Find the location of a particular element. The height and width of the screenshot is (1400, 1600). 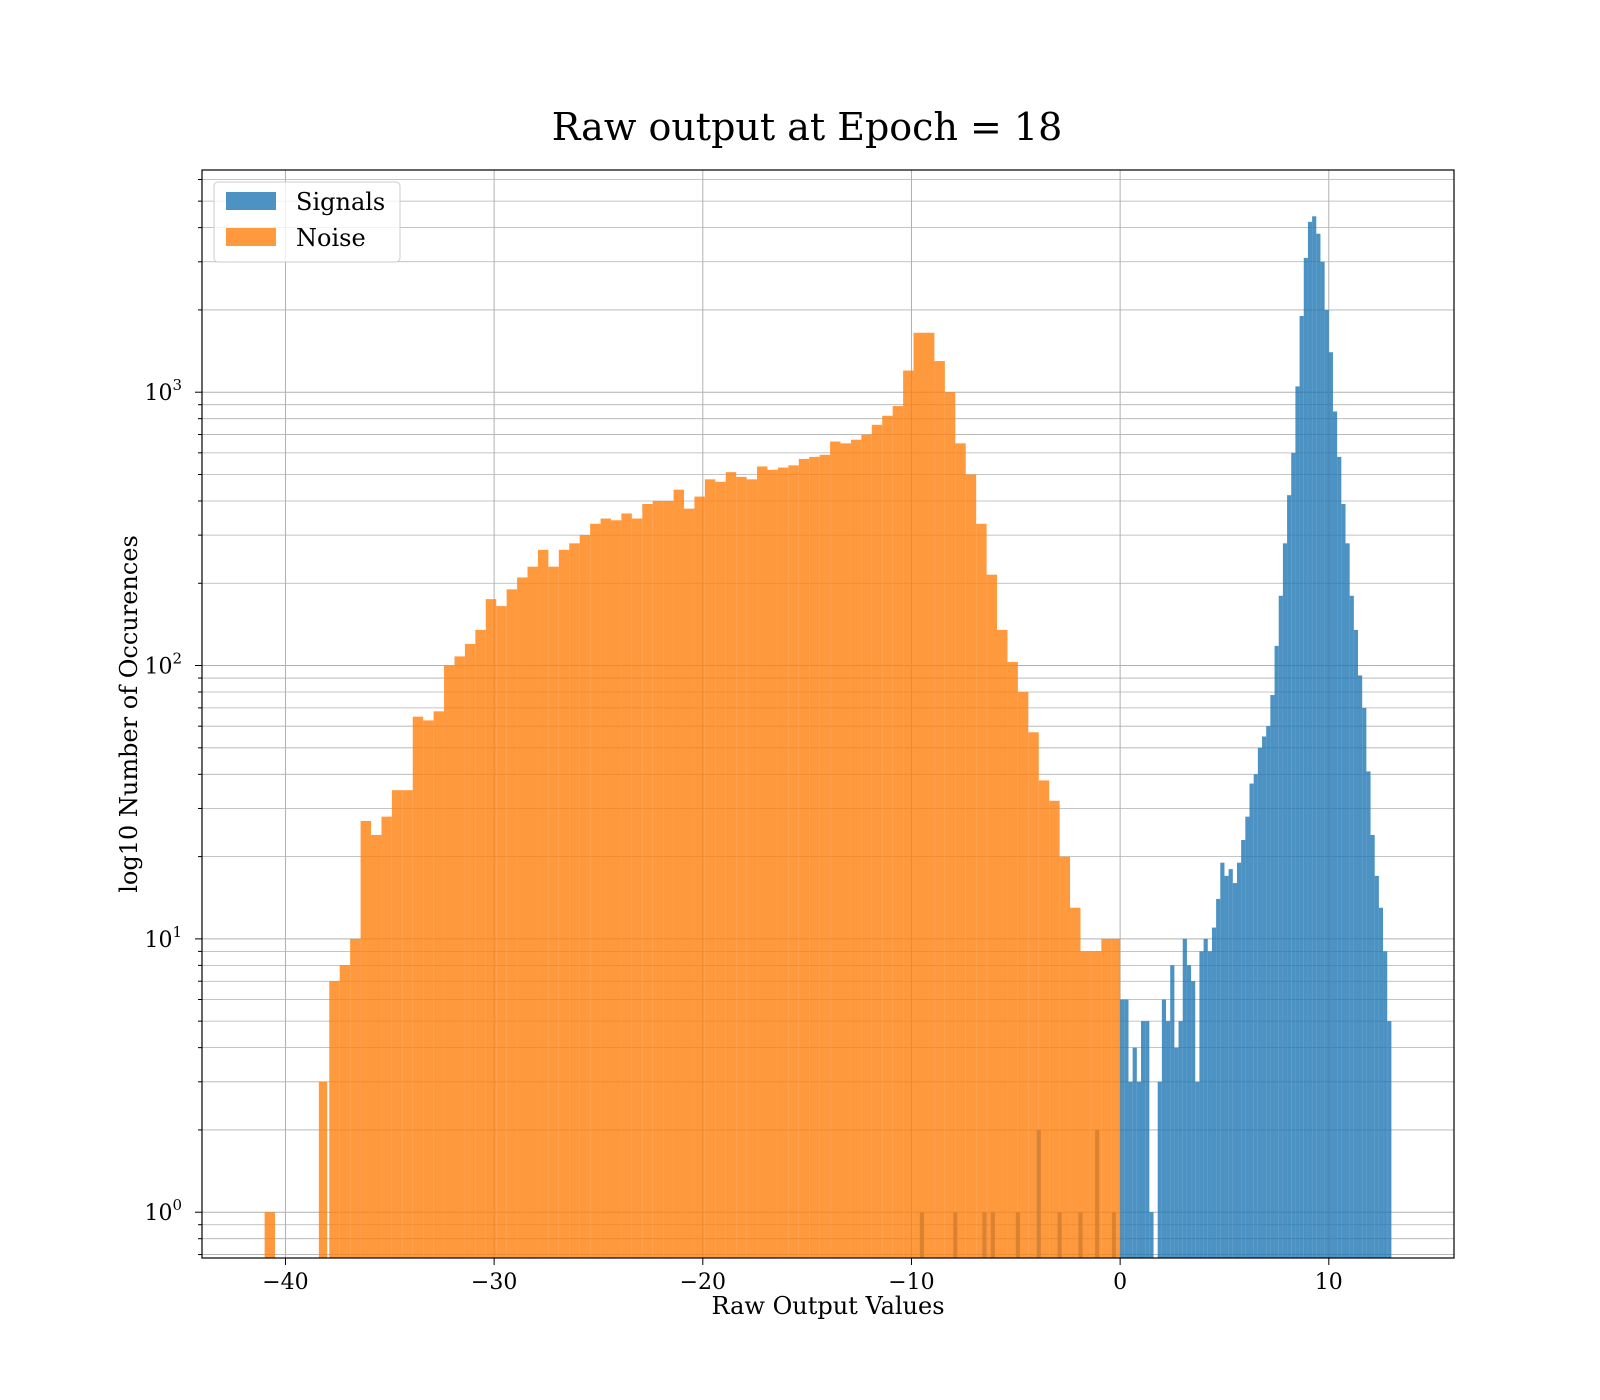

y-tick-label: 10³ is located at coordinates (163, 391).